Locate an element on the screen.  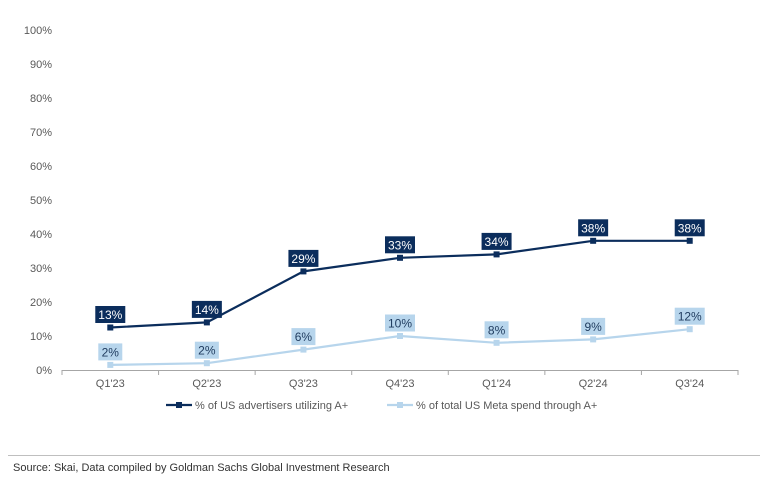
data-label-text: 14% is located at coordinates (207, 310).